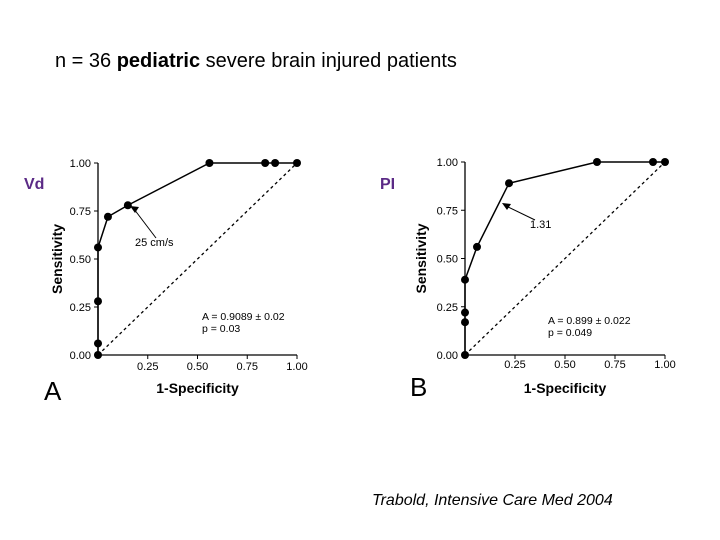 This screenshot has width=720, height=540. I want to click on title-prefix: n = 36, so click(86, 61).